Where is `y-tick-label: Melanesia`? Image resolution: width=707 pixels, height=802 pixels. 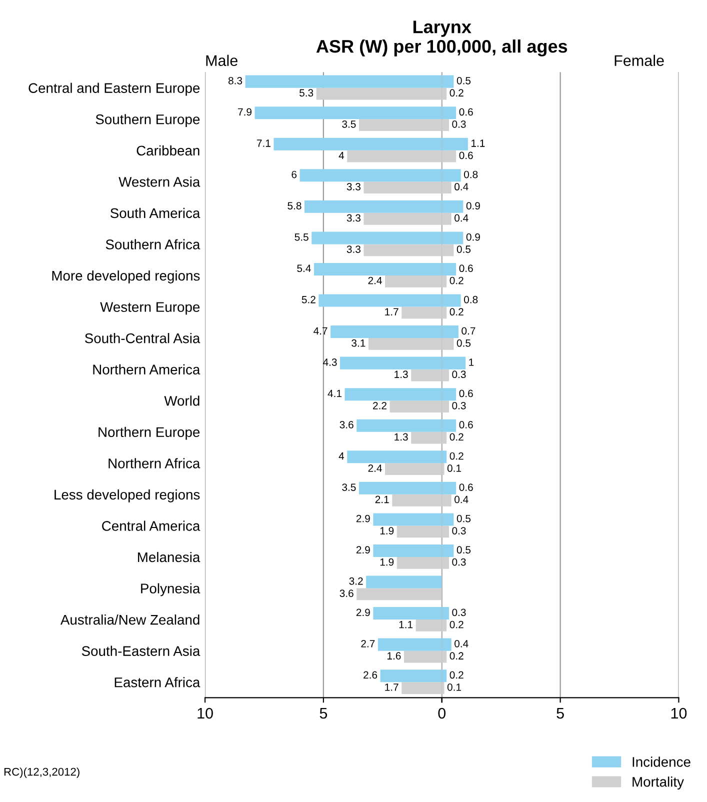 y-tick-label: Melanesia is located at coordinates (169, 557).